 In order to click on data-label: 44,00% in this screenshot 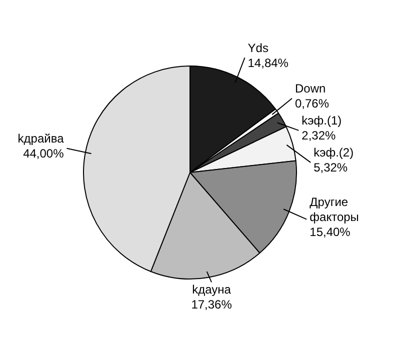, I will do `click(43, 153)`.